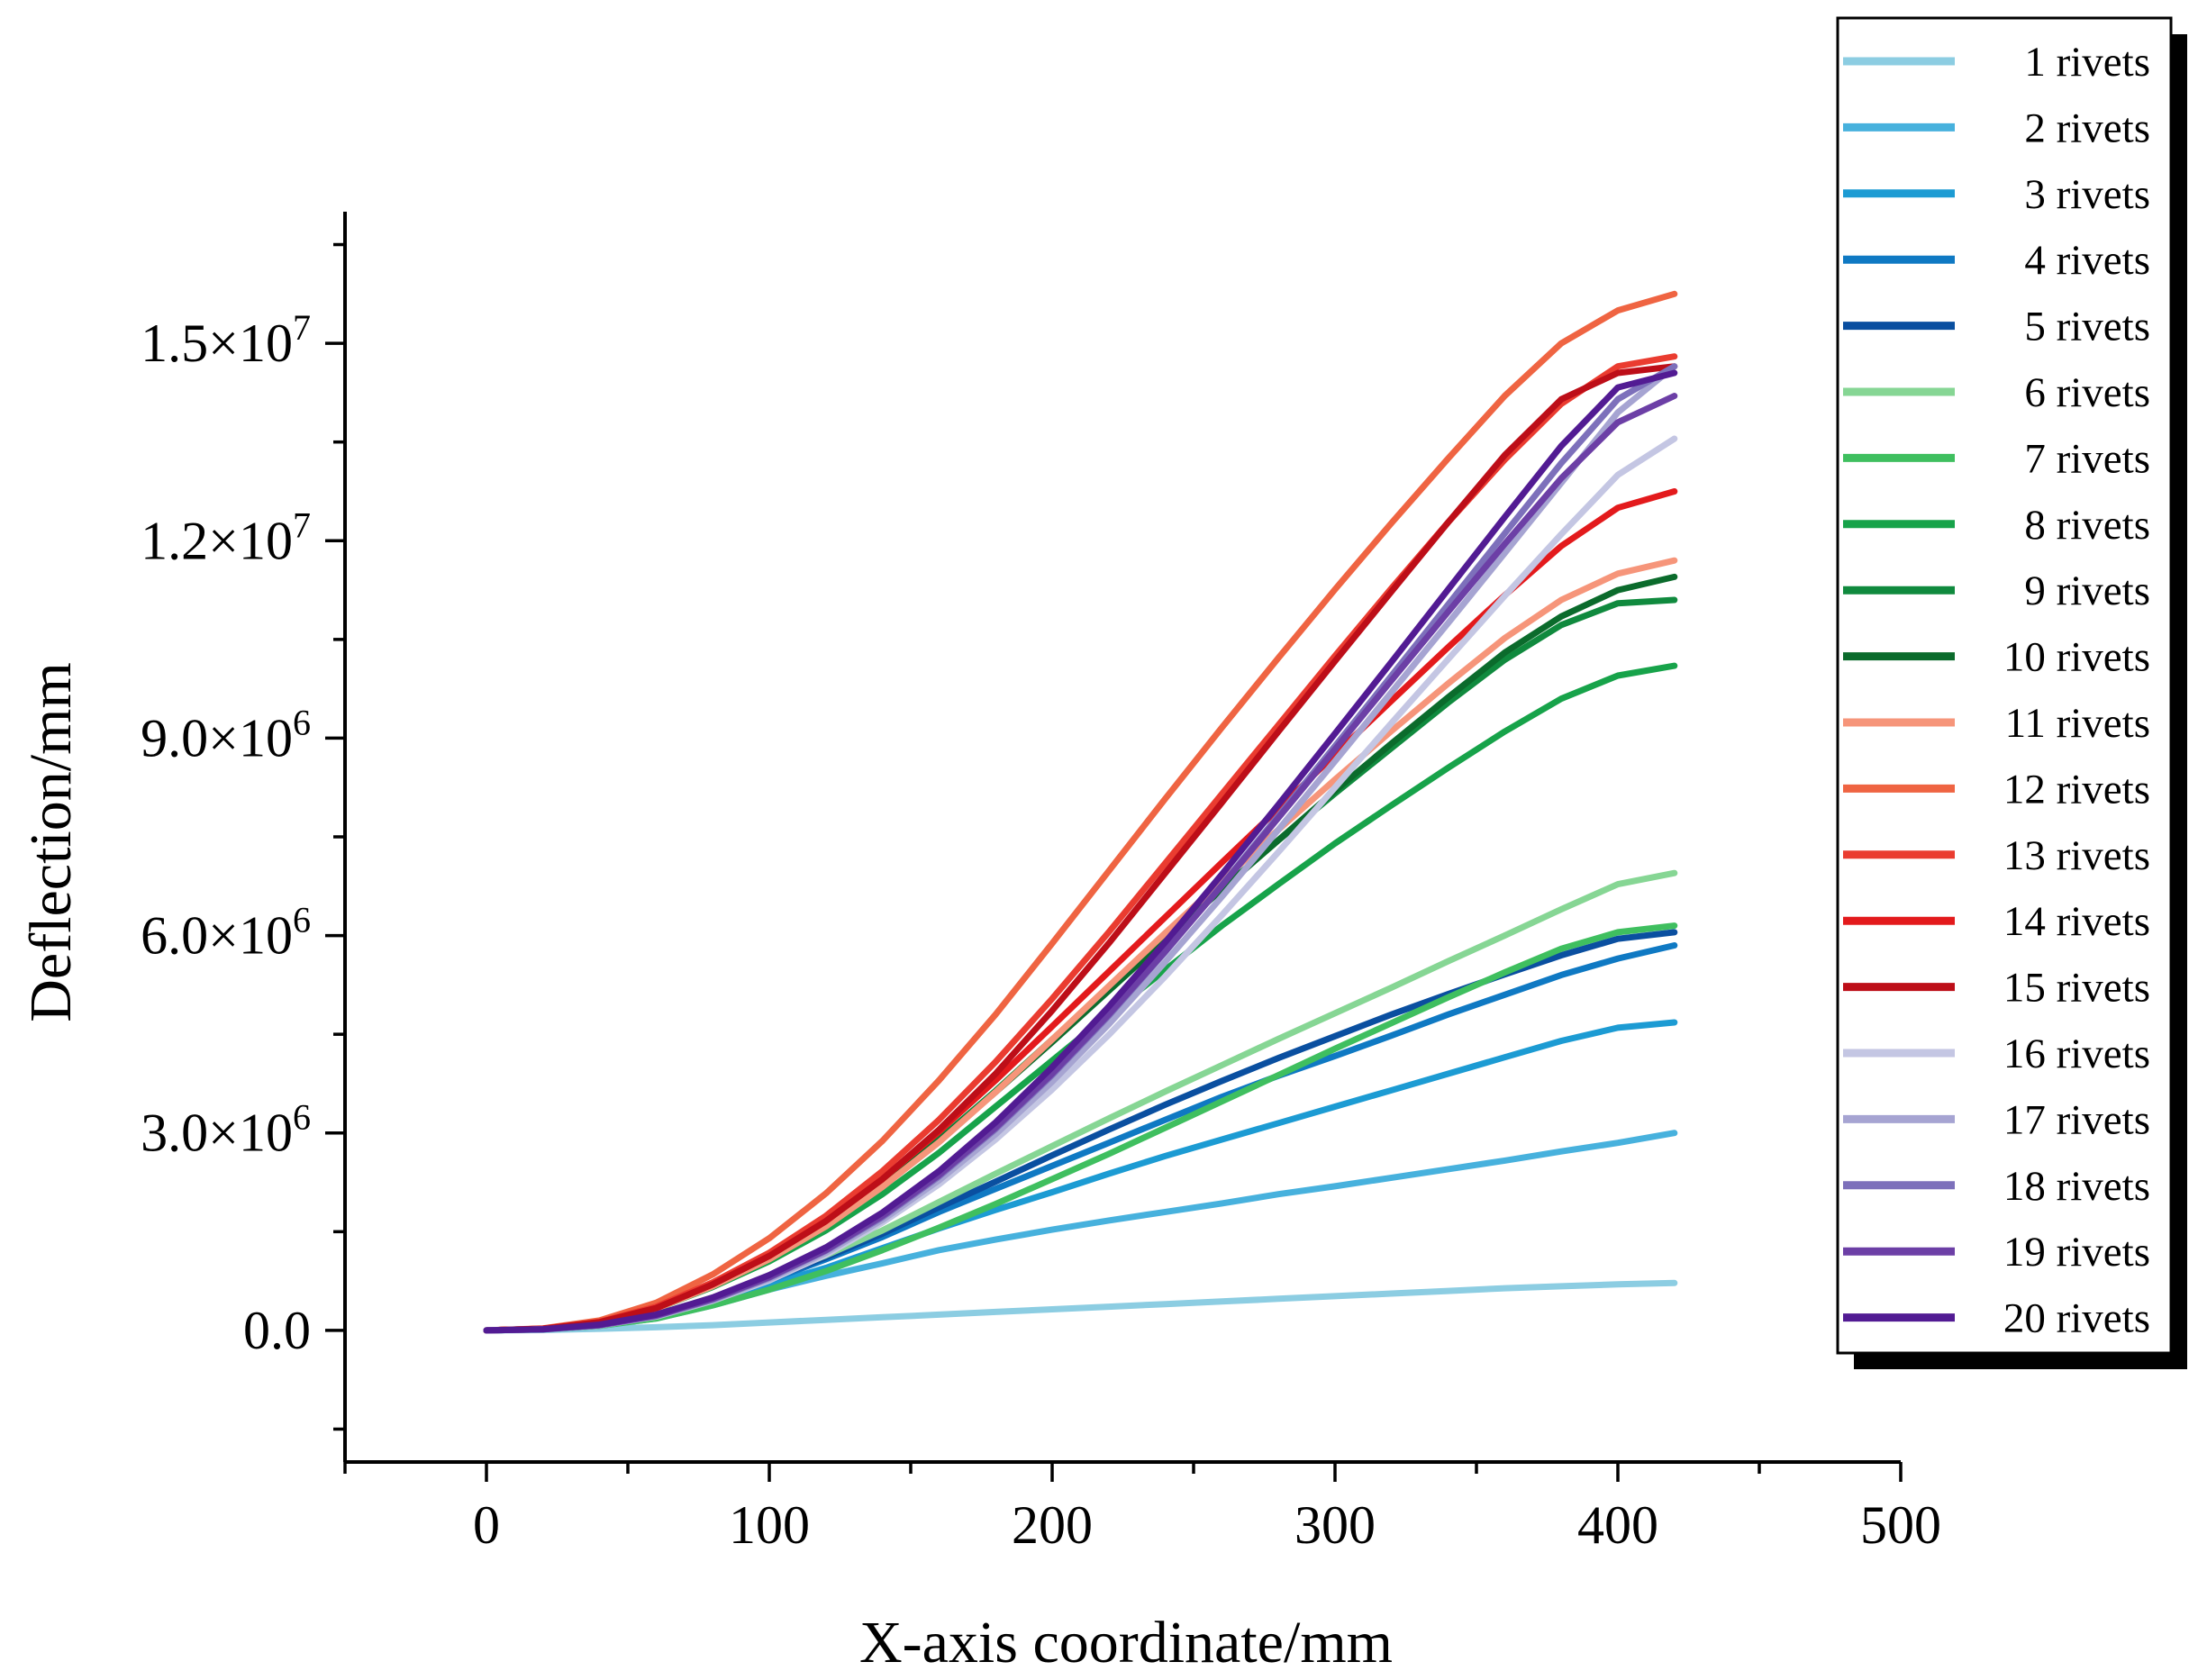 This screenshot has height=1680, width=2198. Describe the element at coordinates (1053, 1525) in the screenshot. I see `x-tick-label: 200` at that location.